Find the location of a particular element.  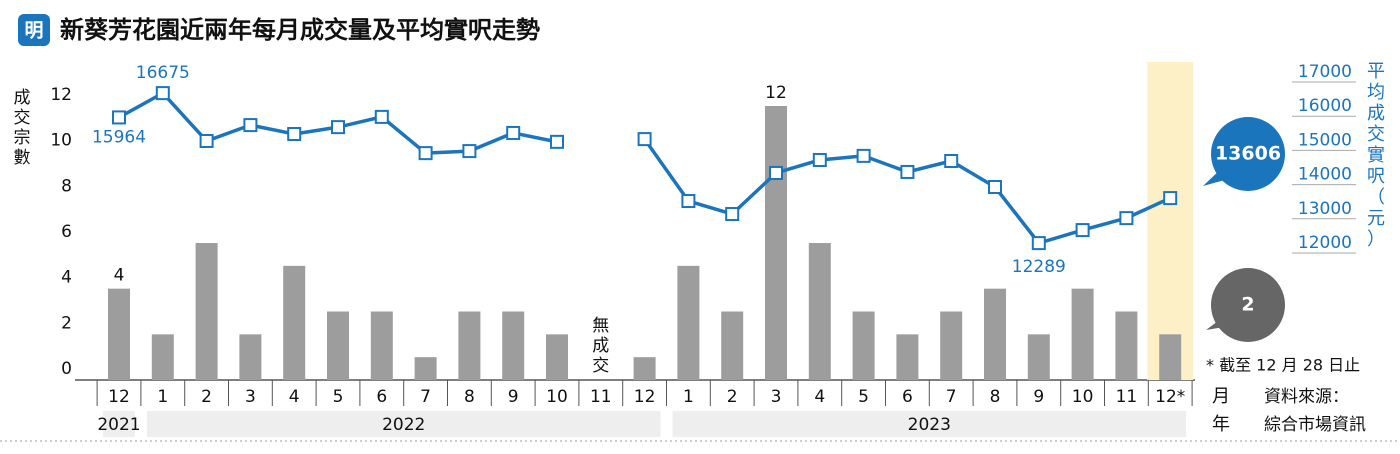

x-tick-label: 8 is located at coordinates (469, 397).